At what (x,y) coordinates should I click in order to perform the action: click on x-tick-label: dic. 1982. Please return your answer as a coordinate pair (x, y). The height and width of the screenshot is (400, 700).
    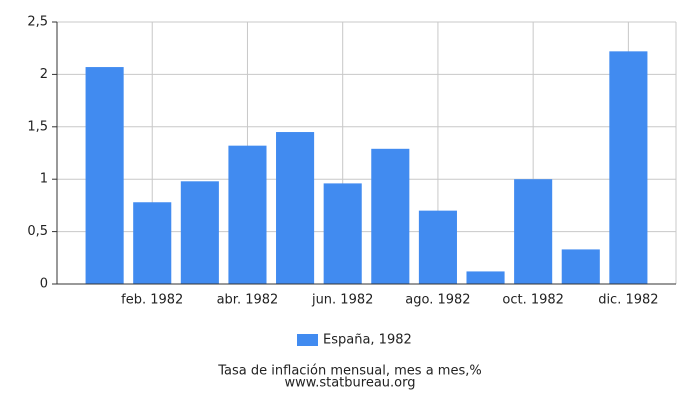
    Looking at the image, I should click on (628, 300).